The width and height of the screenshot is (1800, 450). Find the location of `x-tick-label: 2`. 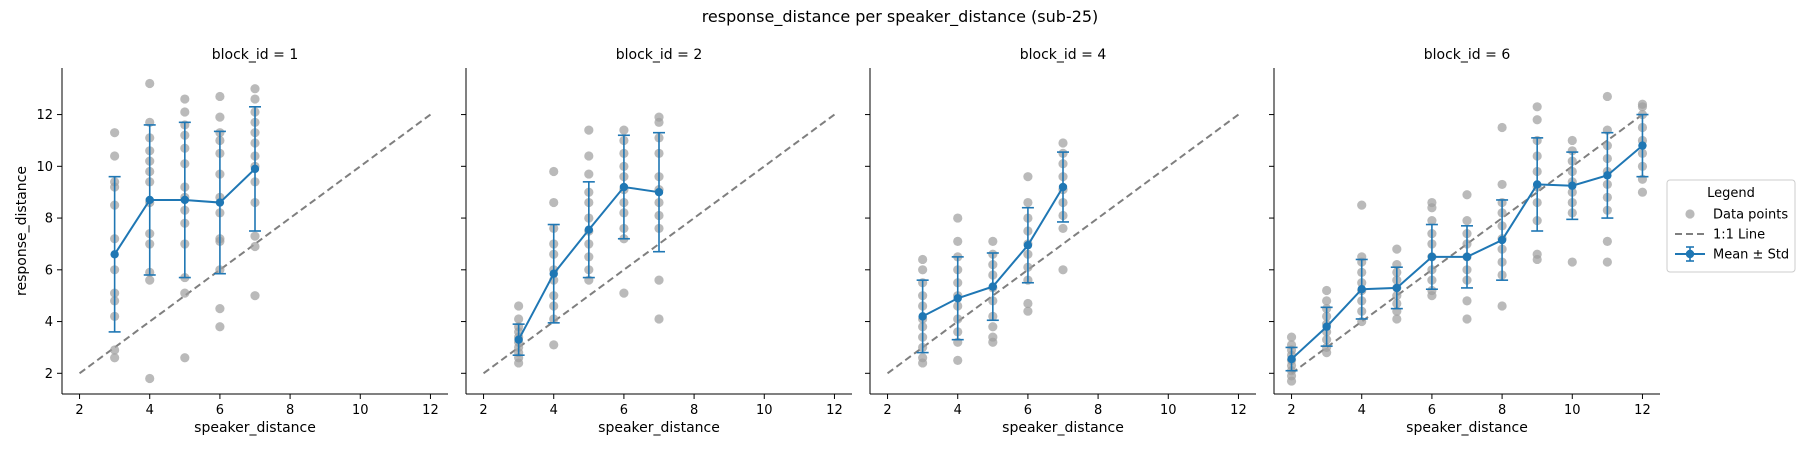

x-tick-label: 2 is located at coordinates (1291, 410).